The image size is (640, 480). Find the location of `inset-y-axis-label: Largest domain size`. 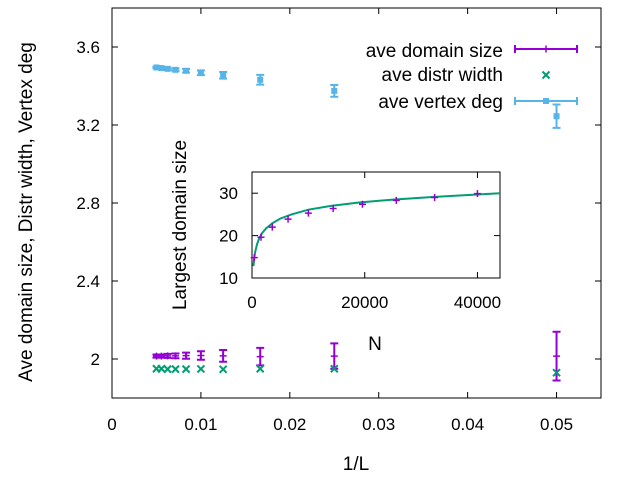

inset-y-axis-label: Largest domain size is located at coordinates (180, 225).